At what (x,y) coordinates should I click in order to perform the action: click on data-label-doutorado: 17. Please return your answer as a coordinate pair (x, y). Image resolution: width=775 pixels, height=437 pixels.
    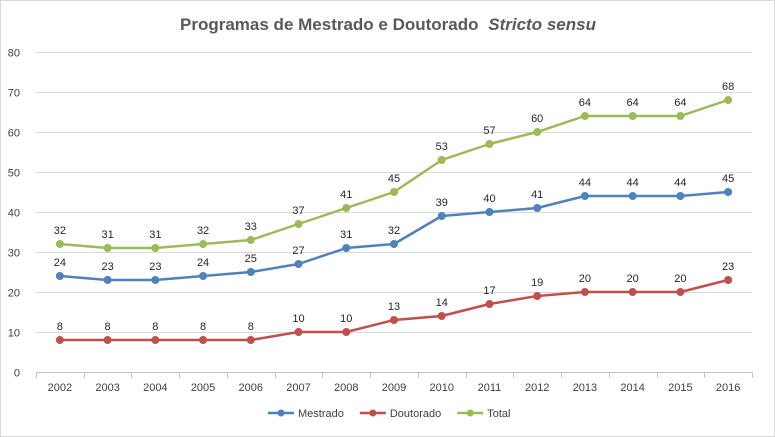
    Looking at the image, I should click on (489, 291).